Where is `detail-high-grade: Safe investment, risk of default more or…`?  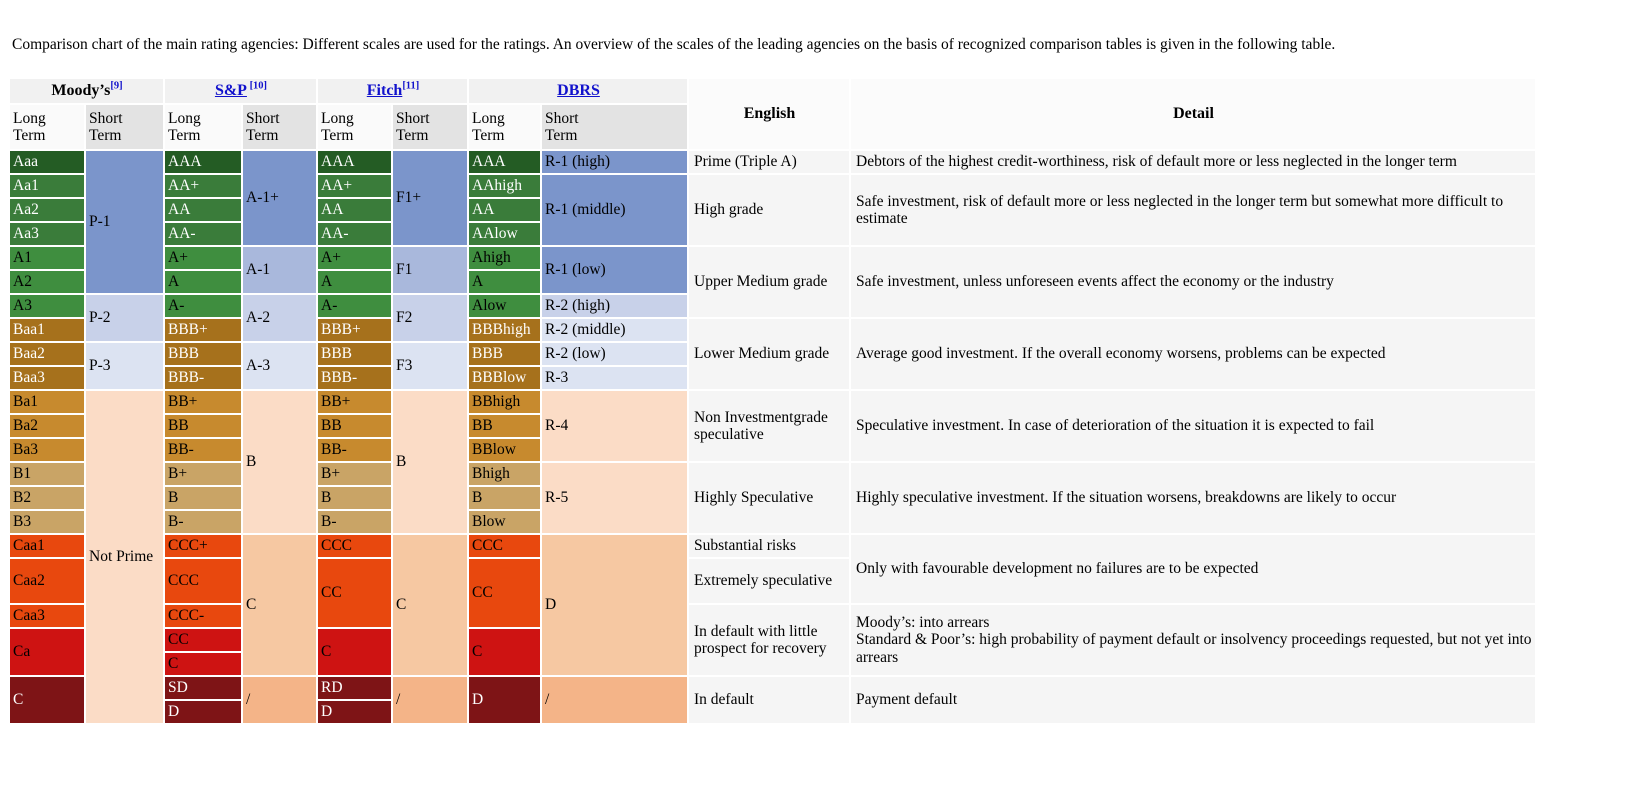 detail-high-grade: Safe investment, risk of default more or… is located at coordinates (1193, 210).